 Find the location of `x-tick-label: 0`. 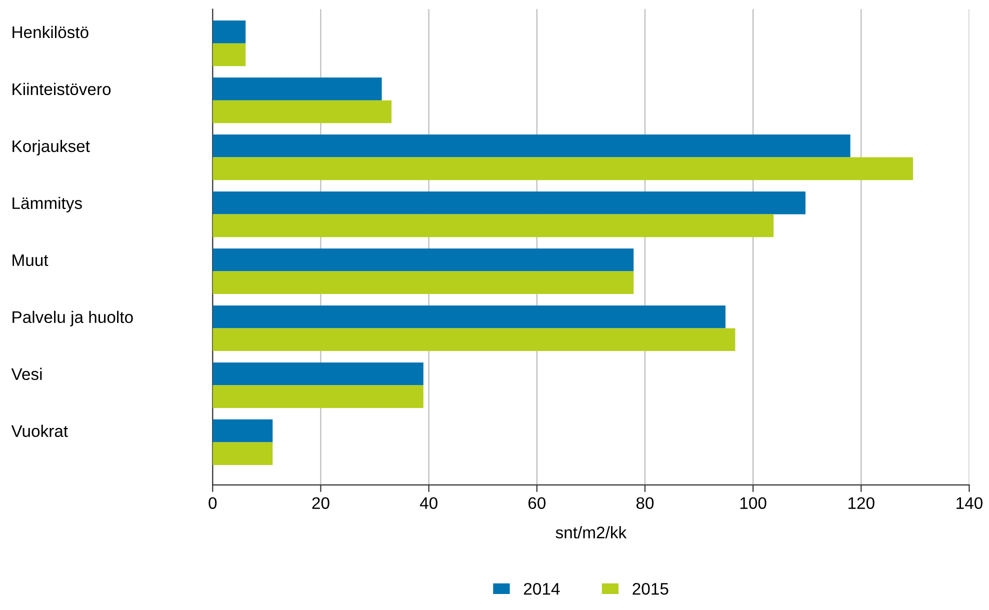

x-tick-label: 0 is located at coordinates (212, 503).